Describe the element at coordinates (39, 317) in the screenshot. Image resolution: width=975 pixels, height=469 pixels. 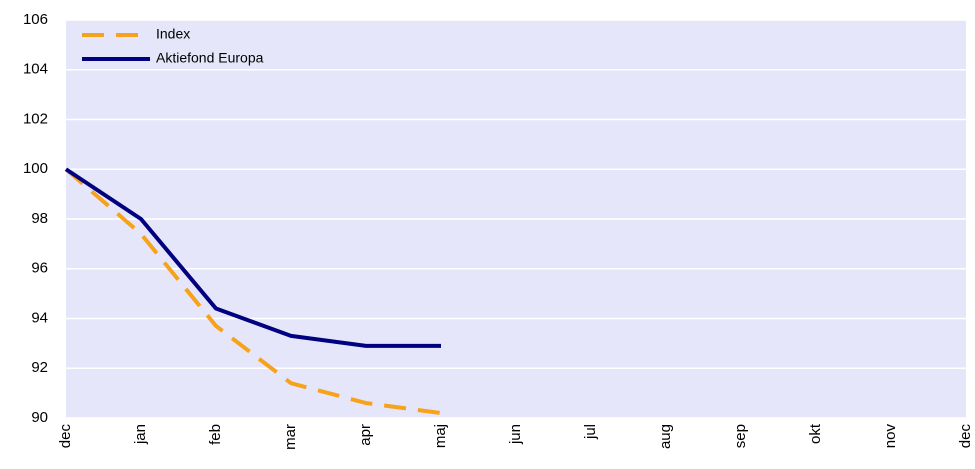
I see `y-tick-label: 94` at that location.